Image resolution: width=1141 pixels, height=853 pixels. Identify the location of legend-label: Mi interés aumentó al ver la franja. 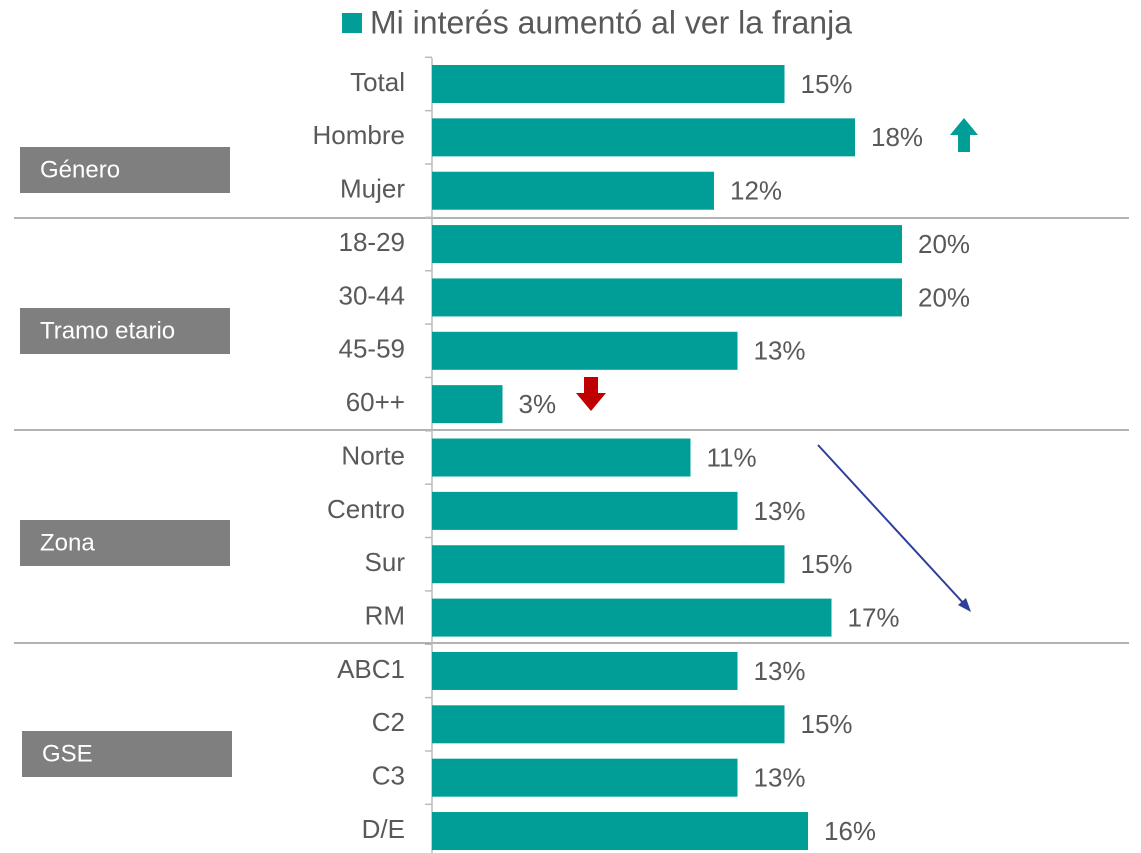
(611, 22).